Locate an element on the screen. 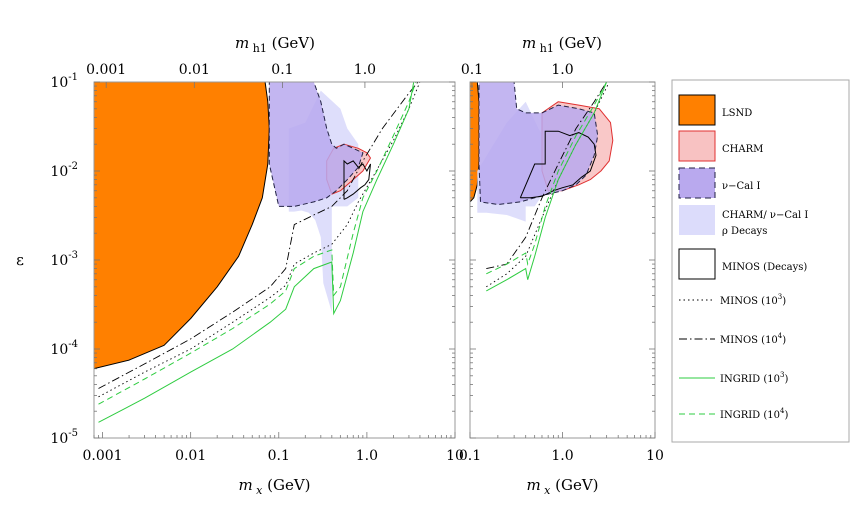 This screenshot has height=525, width=855. legend-entry-lsnd: LSND is located at coordinates (715, 110).